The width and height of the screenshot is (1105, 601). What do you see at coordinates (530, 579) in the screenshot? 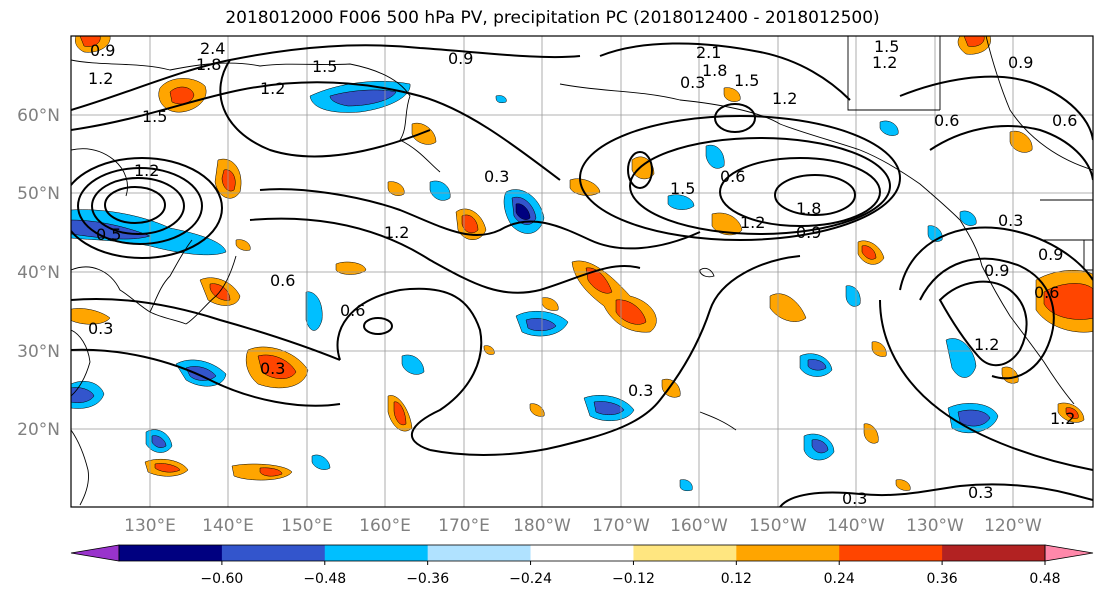
I see `colorbar-tick-label: −0.24` at bounding box center [530, 579].